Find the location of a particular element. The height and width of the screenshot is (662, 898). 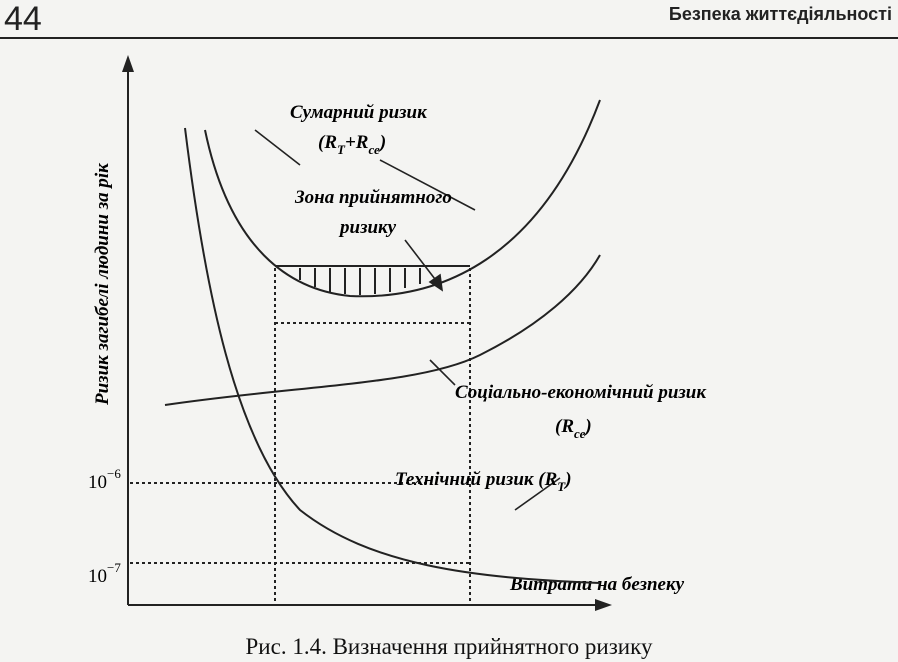

formula-part: +R is located at coordinates (357, 142).